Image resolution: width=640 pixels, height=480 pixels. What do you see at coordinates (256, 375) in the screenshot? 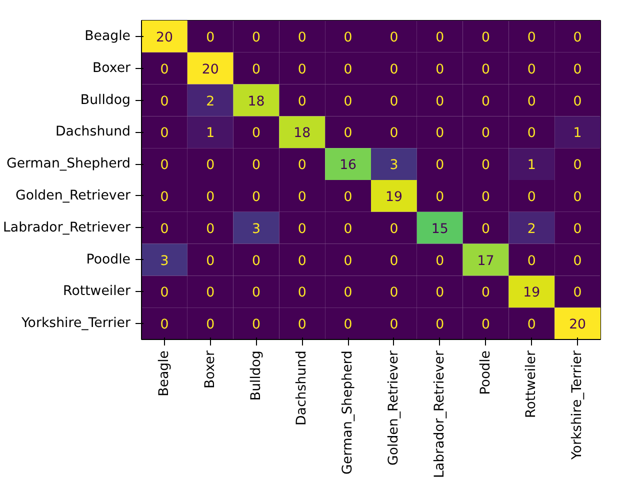
I see `x-tick-label: Bulldog` at bounding box center [256, 375].